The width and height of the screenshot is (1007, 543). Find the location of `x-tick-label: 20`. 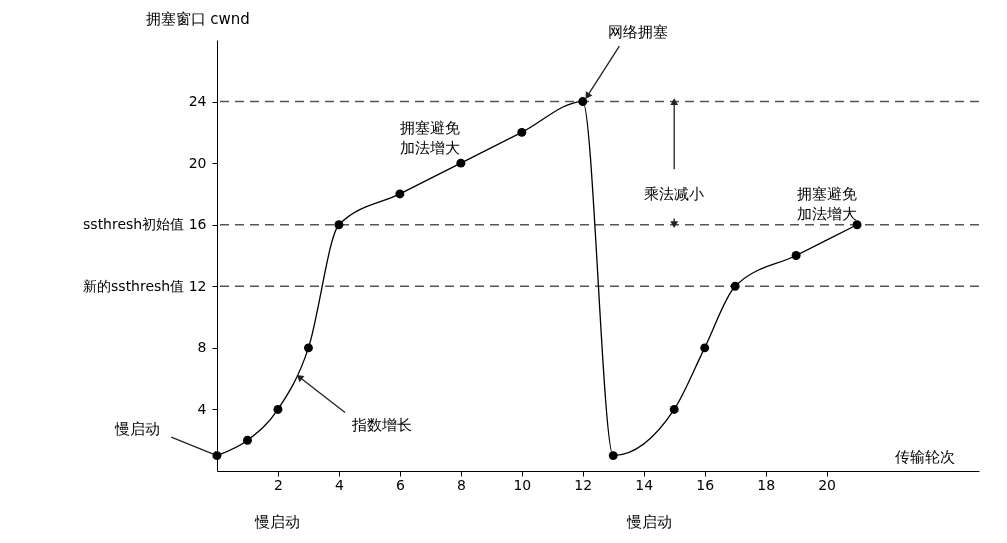

x-tick-label: 20 is located at coordinates (827, 484).